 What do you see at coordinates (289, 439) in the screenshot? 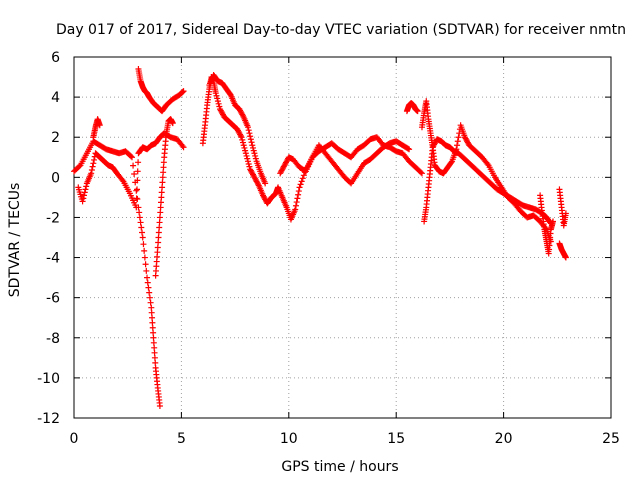
I see `x-tick-label: 10` at bounding box center [289, 439].